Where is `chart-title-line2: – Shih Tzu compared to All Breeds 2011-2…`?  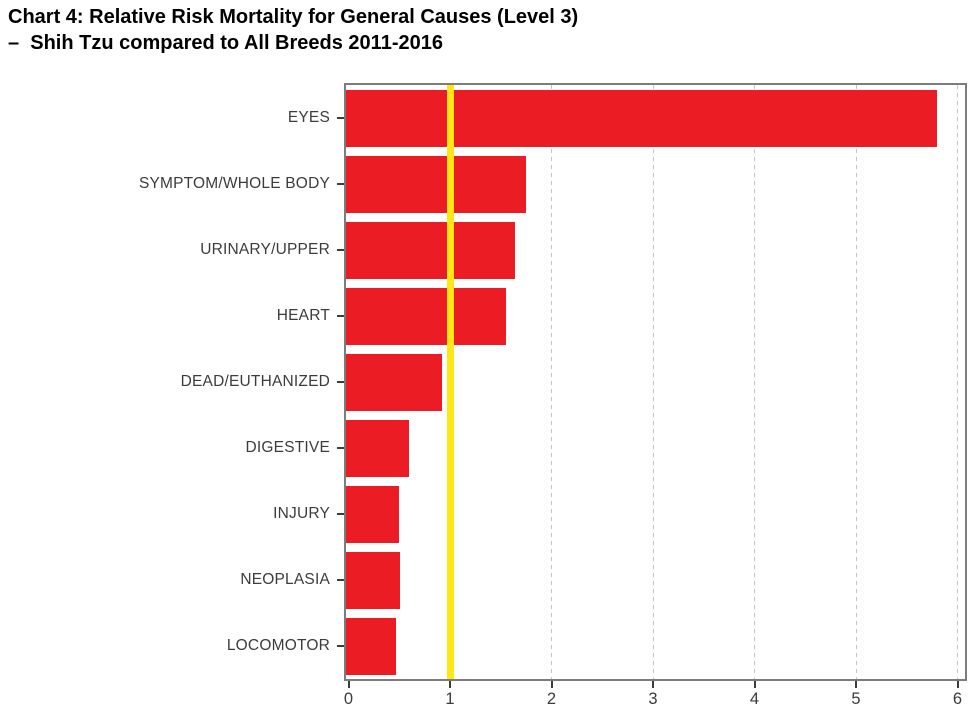 chart-title-line2: – Shih Tzu compared to All Breeds 2011-2… is located at coordinates (225, 43).